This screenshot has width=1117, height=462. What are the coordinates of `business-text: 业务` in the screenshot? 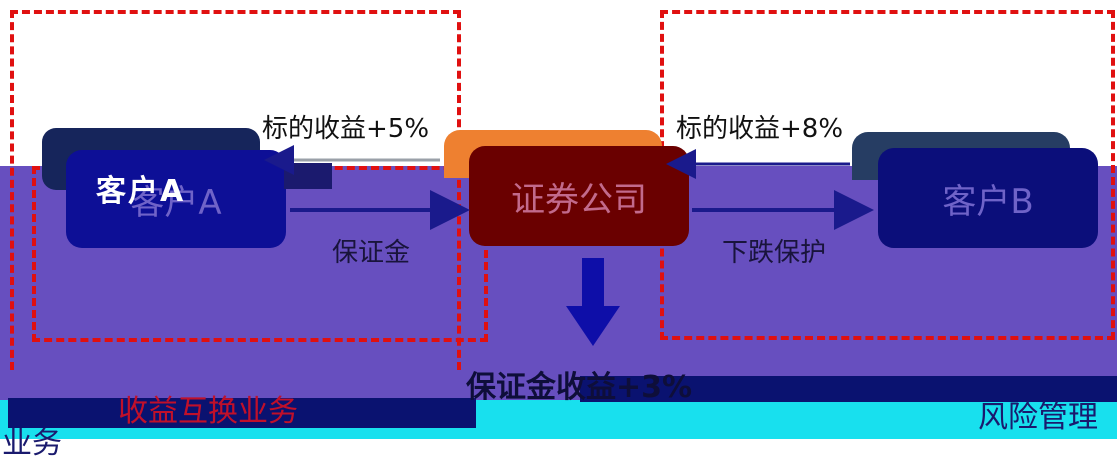 It's located at (32, 443).